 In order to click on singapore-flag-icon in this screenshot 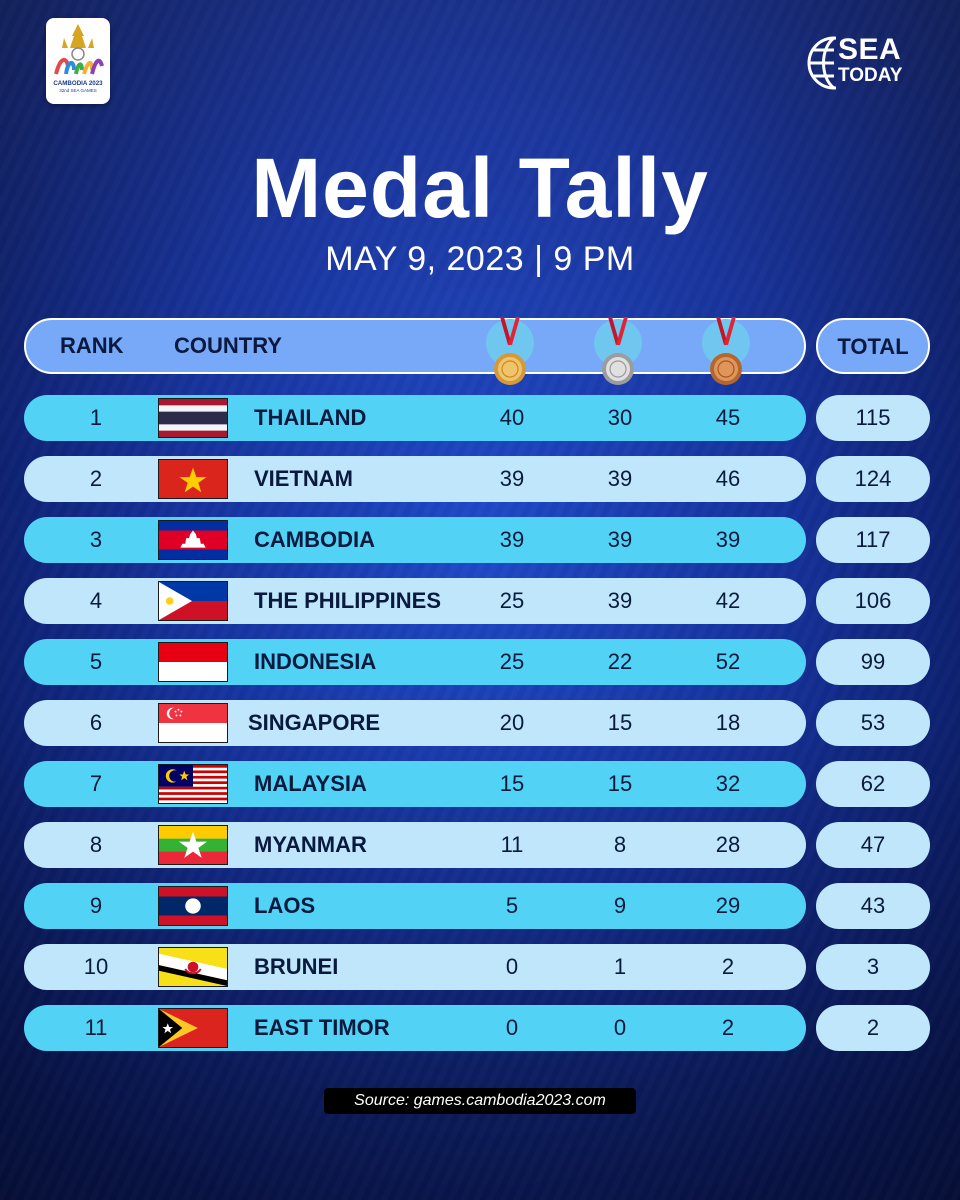, I will do `click(193, 723)`.